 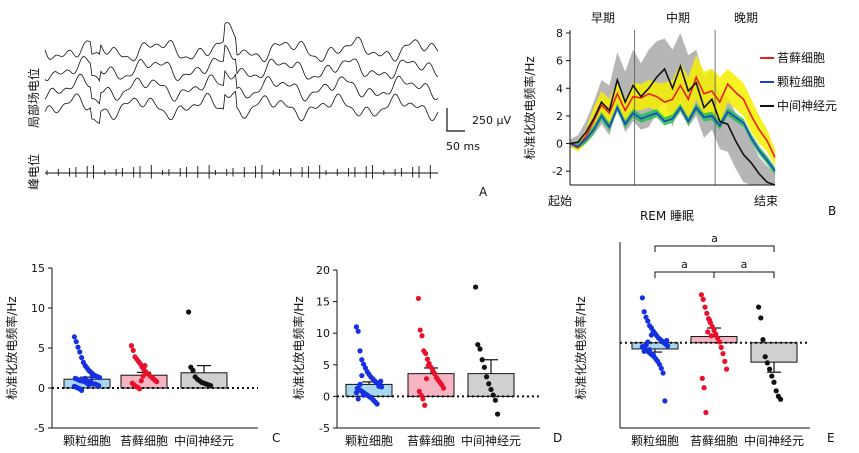 I want to click on panel-b-ytick-label: 4, so click(x=559, y=88).